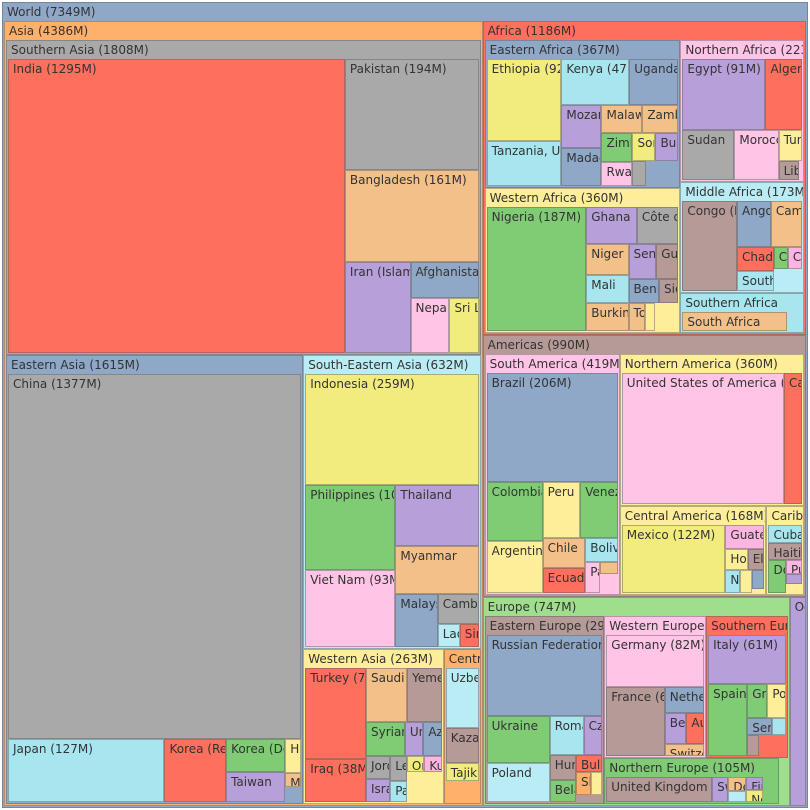  Describe the element at coordinates (650, 317) in the screenshot. I see `treemap-tile-liberia` at that location.